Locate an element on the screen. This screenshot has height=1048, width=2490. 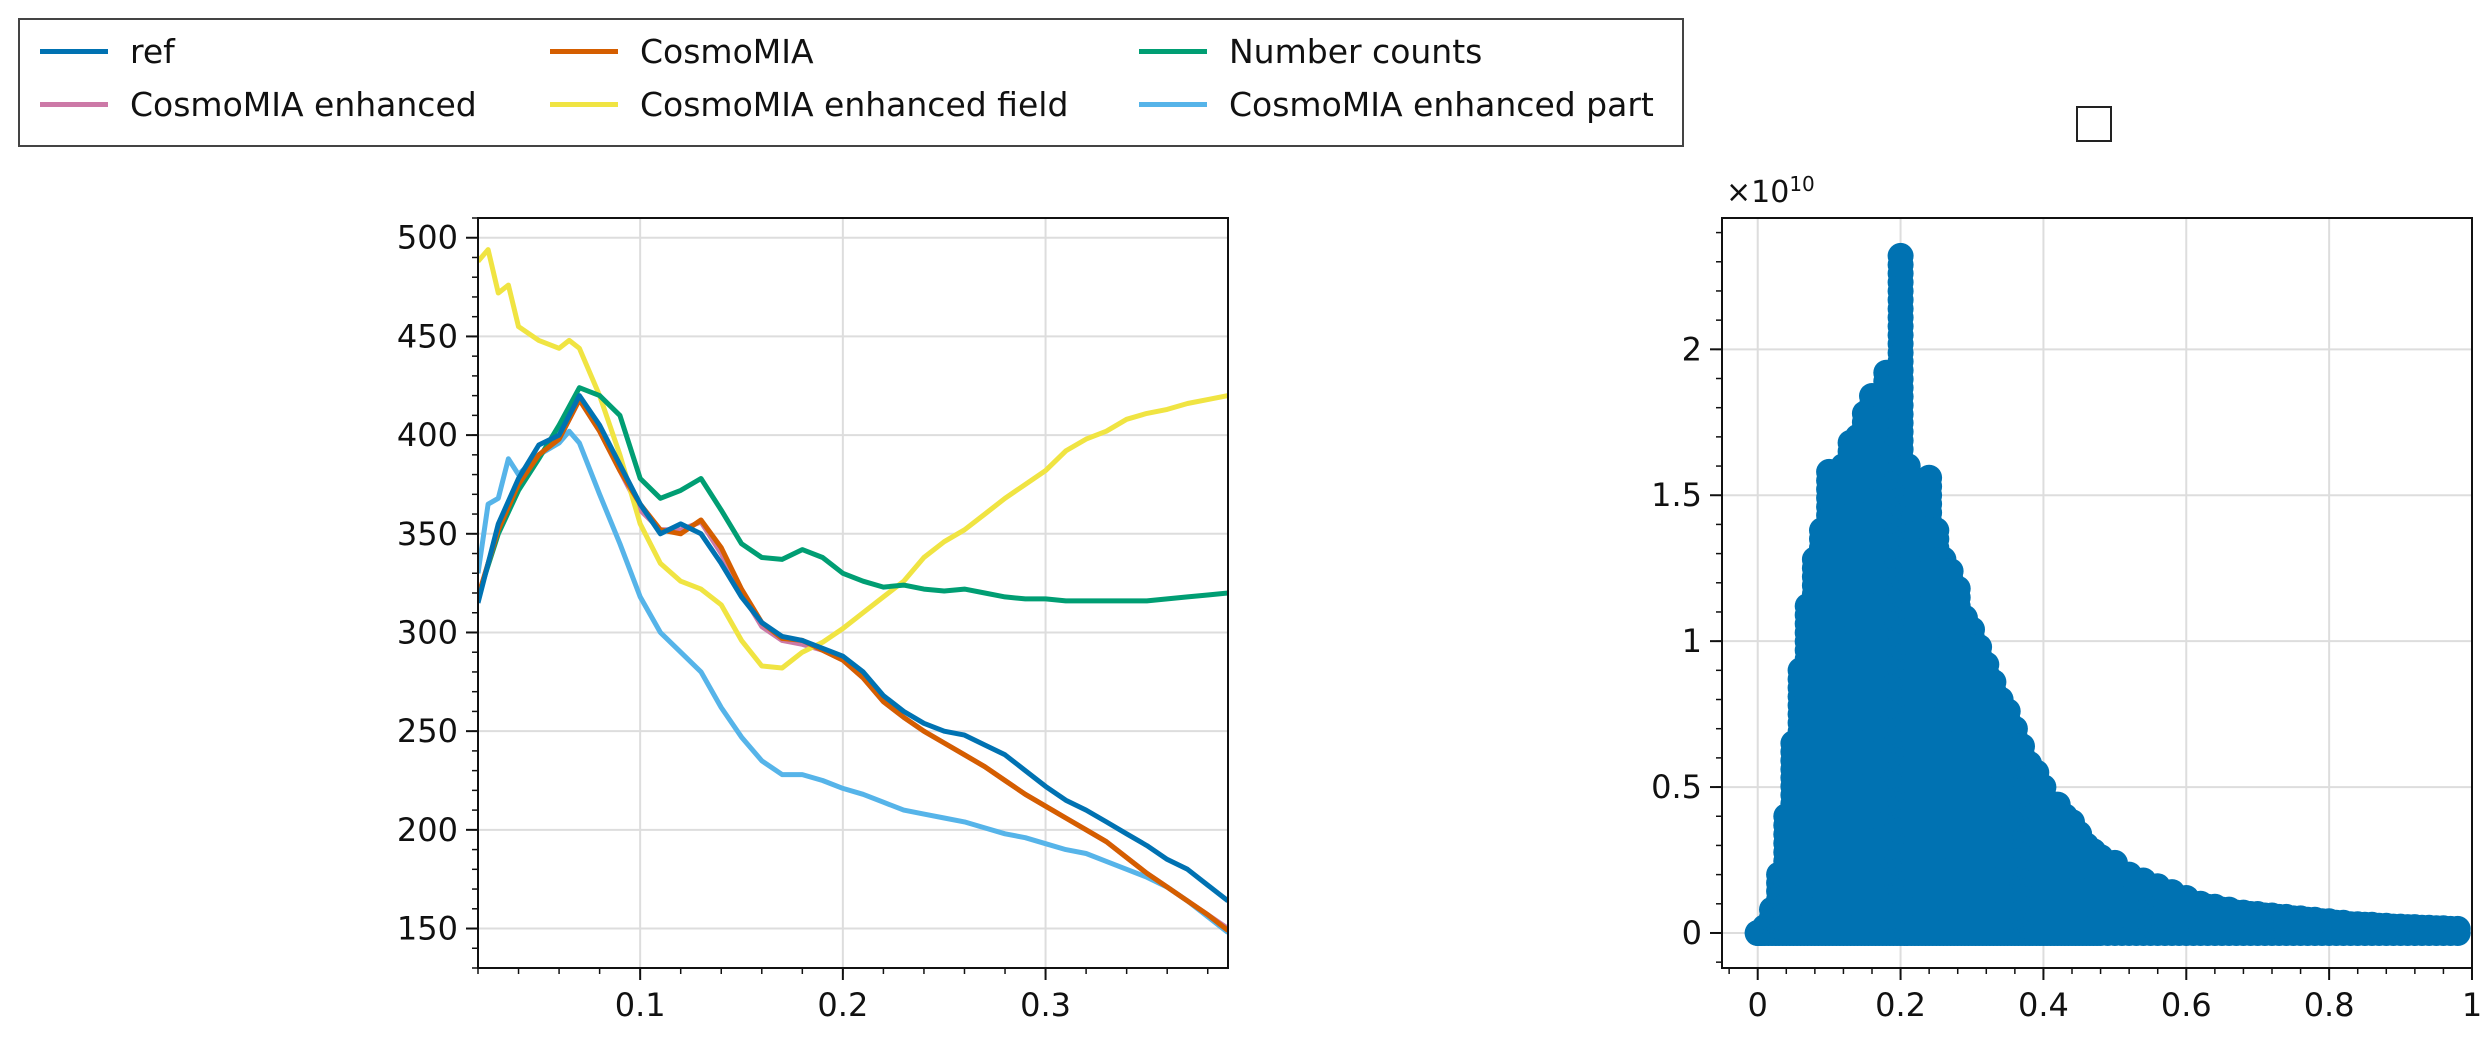
y-tick-label: 250 is located at coordinates (427, 731).